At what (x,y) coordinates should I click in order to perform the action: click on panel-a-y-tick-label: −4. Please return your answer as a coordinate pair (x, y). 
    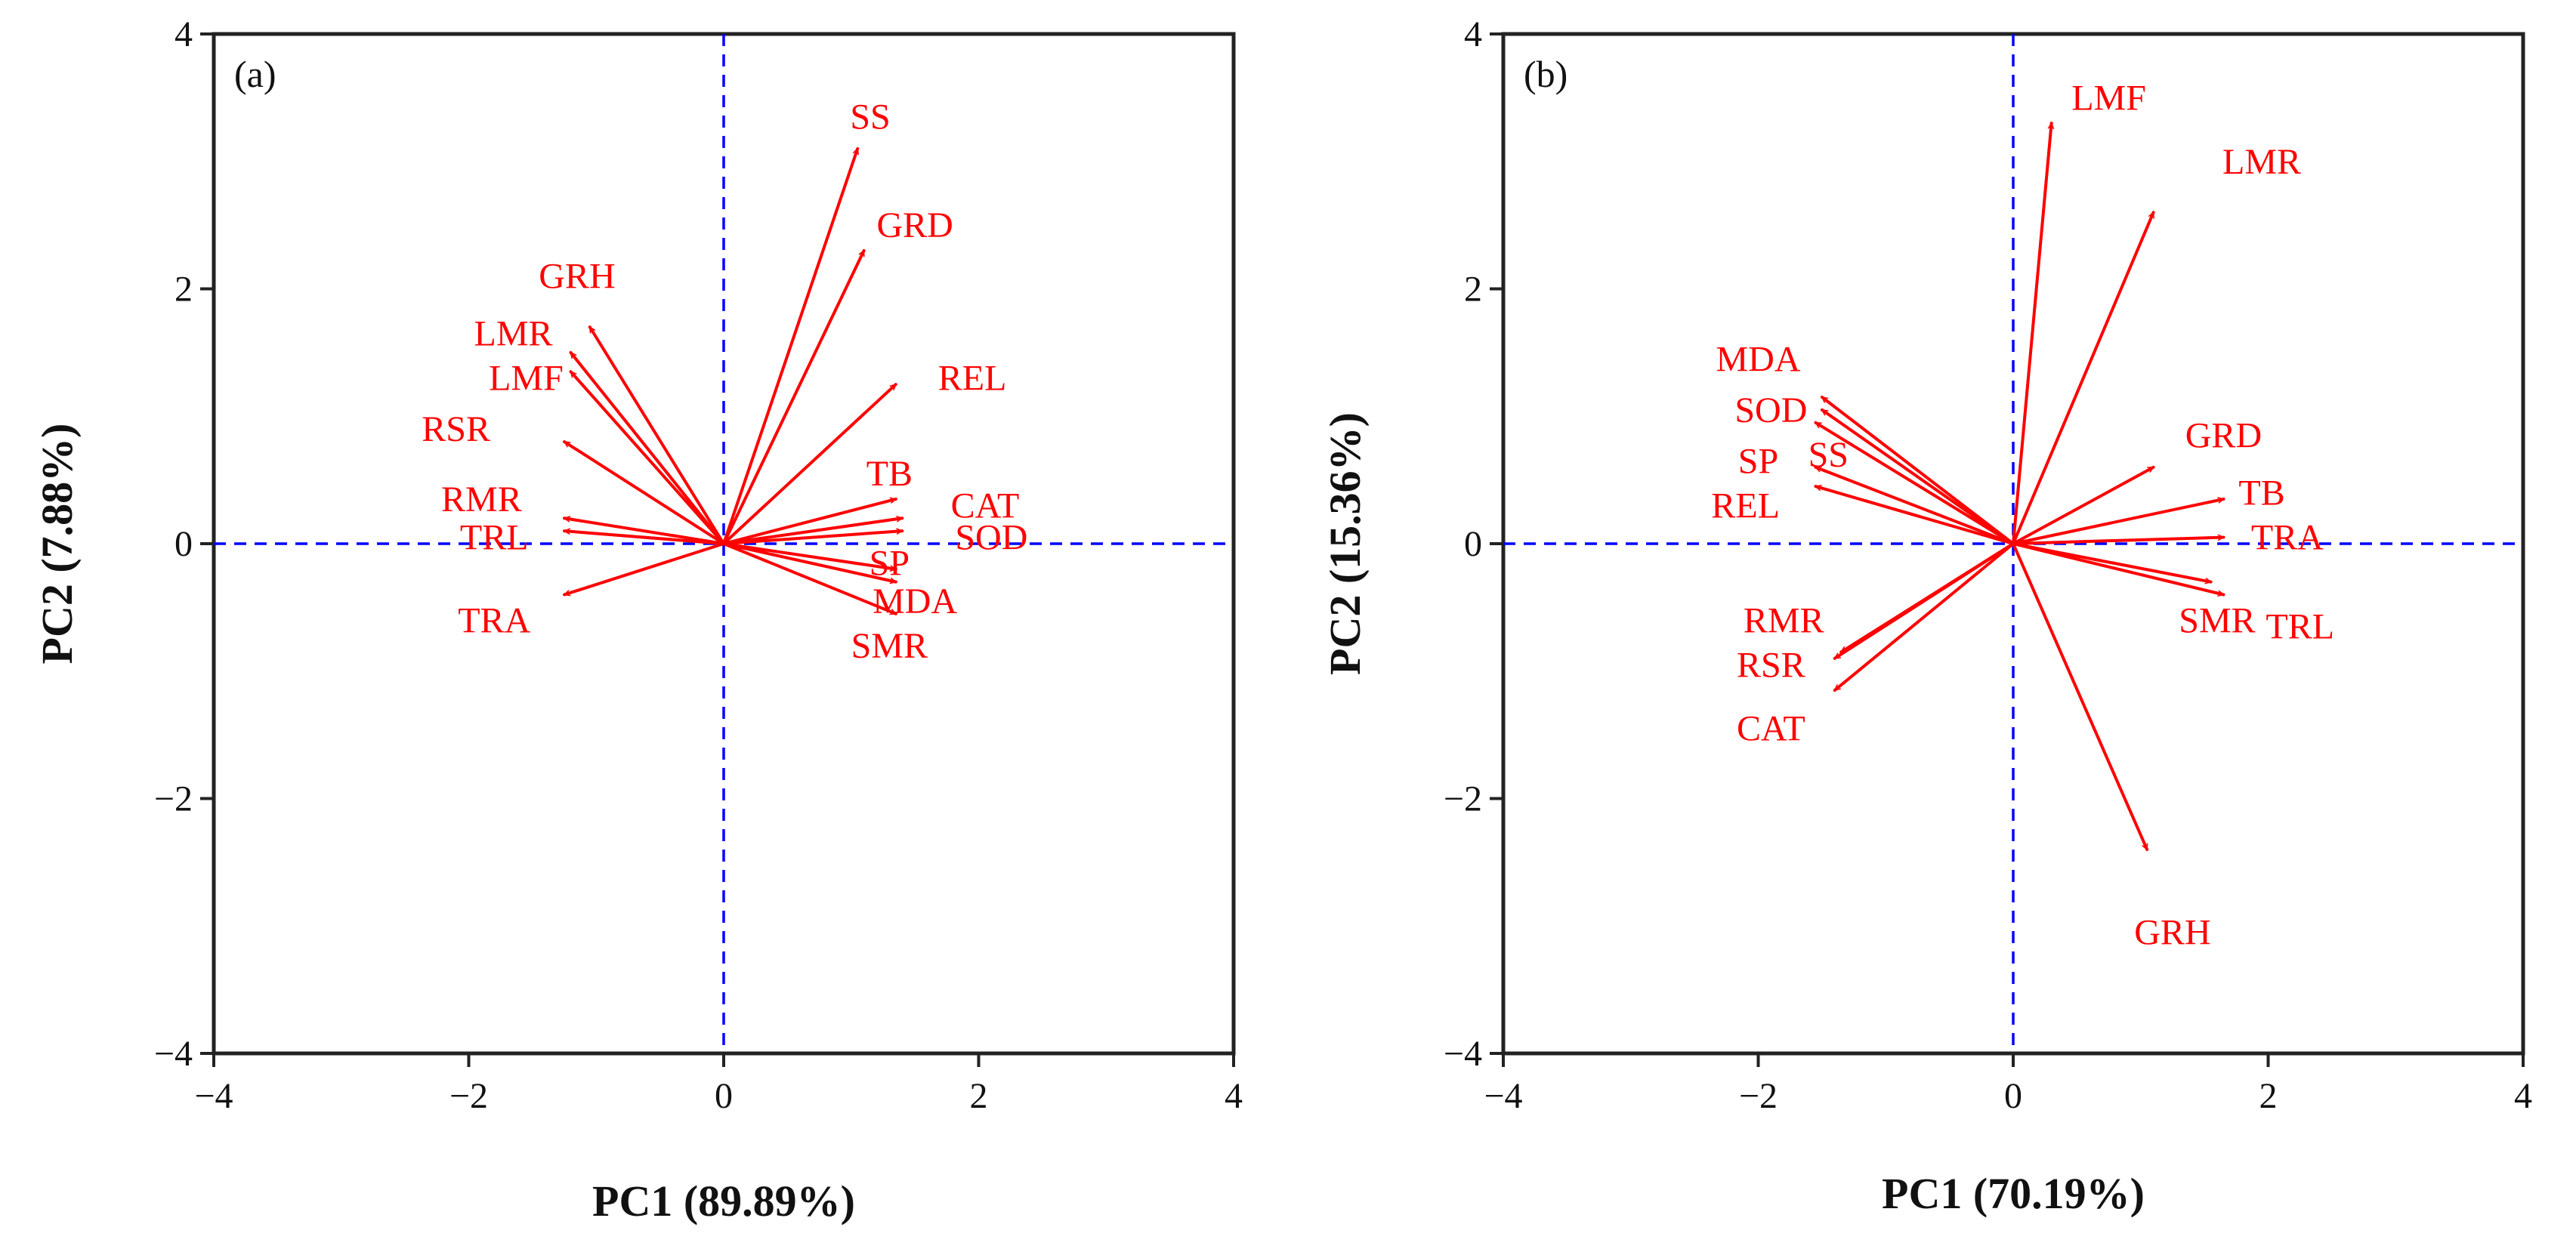
    Looking at the image, I should click on (173, 1054).